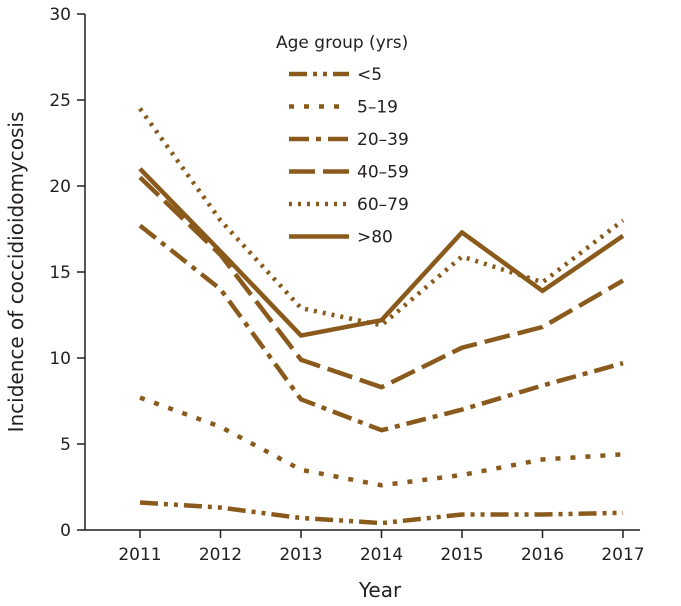  I want to click on y-tick-label: 0, so click(65, 531).